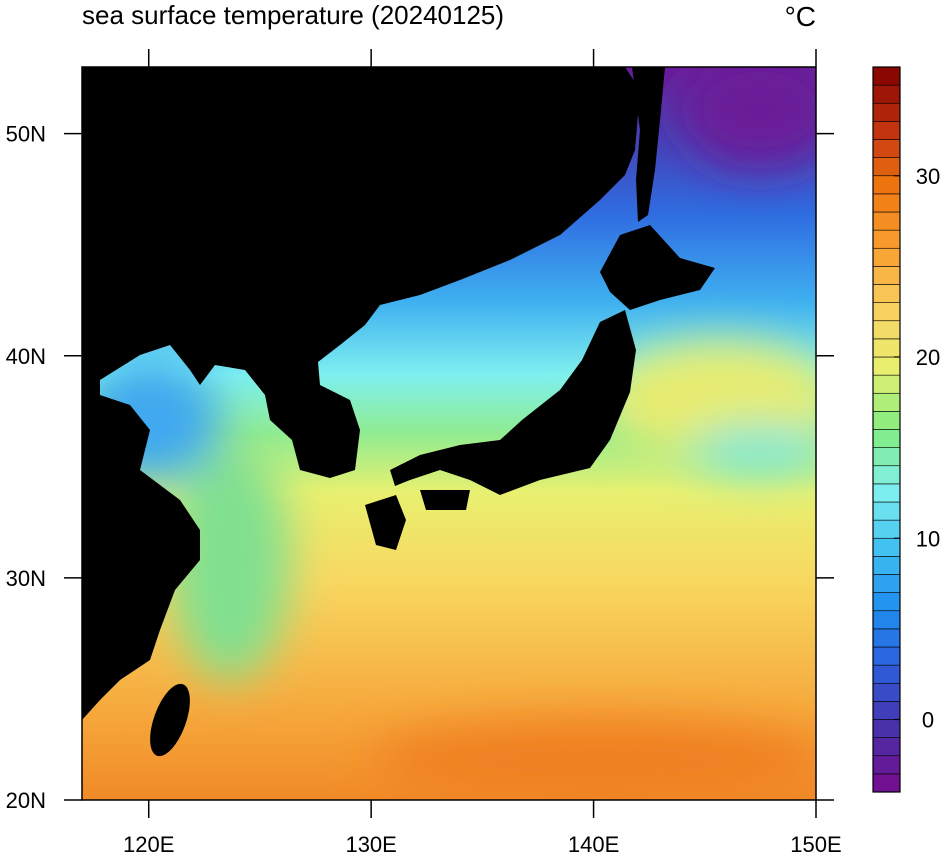 The width and height of the screenshot is (941, 863). Describe the element at coordinates (928, 538) in the screenshot. I see `colorbar-tick-label: 10` at that location.